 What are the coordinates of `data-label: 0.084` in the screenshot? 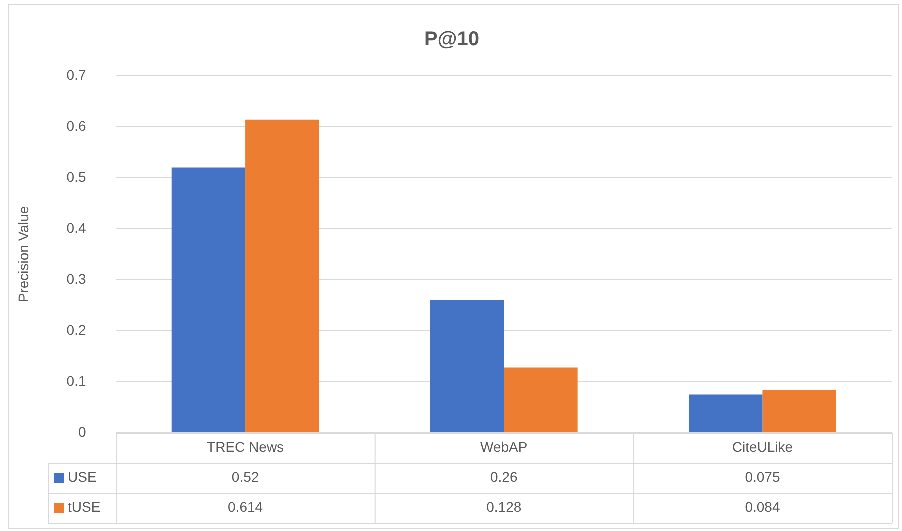 It's located at (762, 506).